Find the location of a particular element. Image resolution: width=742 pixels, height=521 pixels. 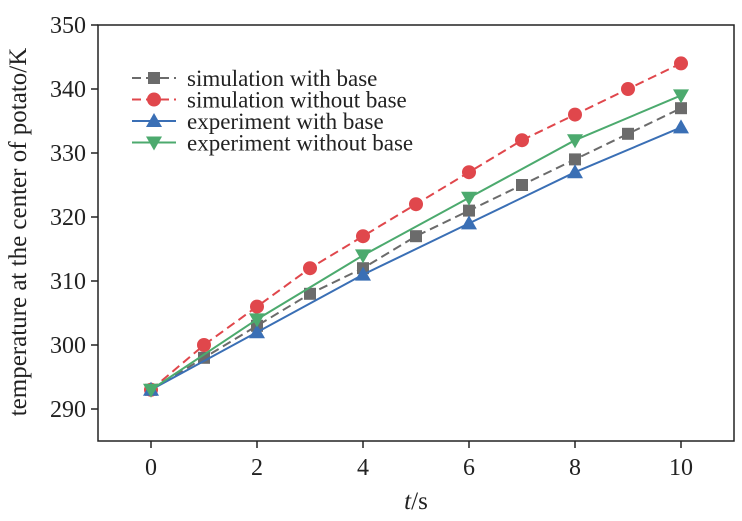

x-tick-label: 0 is located at coordinates (151, 468).